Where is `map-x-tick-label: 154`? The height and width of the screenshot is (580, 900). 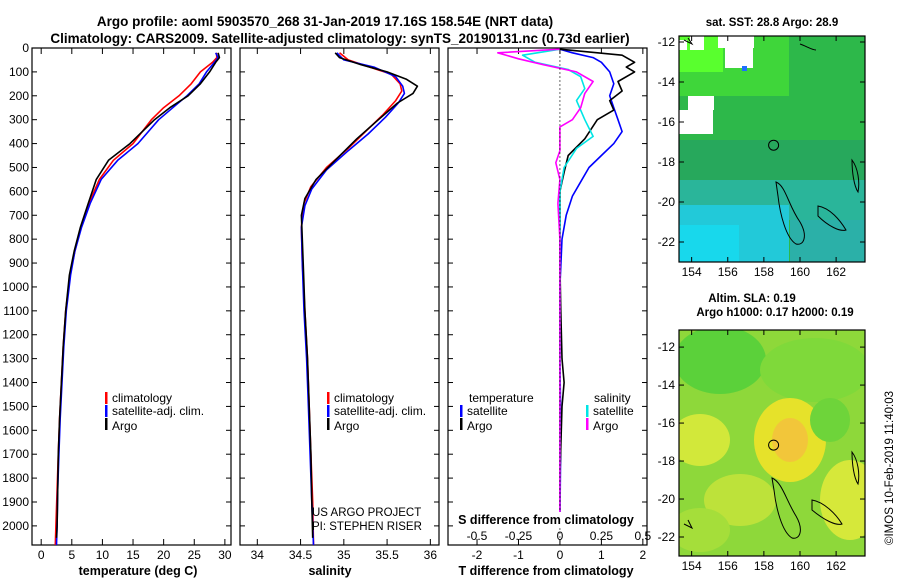
map-x-tick-label: 154 is located at coordinates (692, 272).